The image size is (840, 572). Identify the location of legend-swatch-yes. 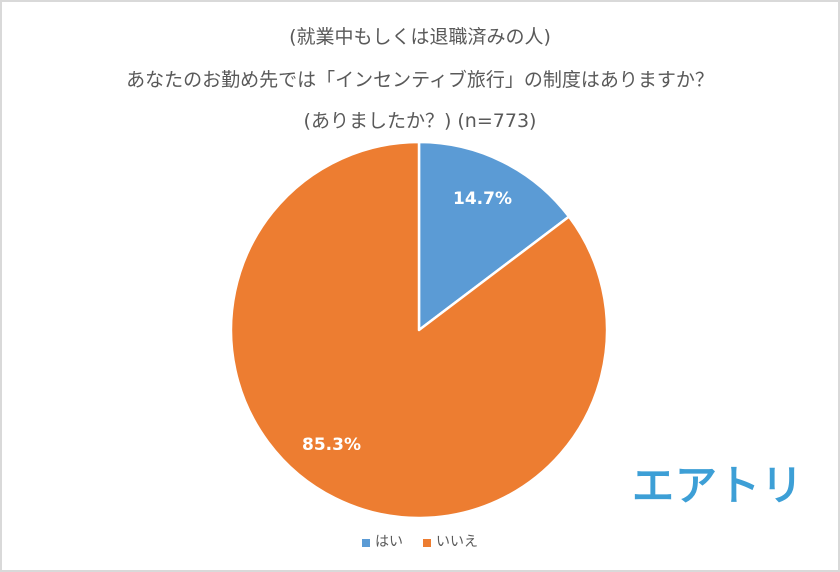
(366, 542).